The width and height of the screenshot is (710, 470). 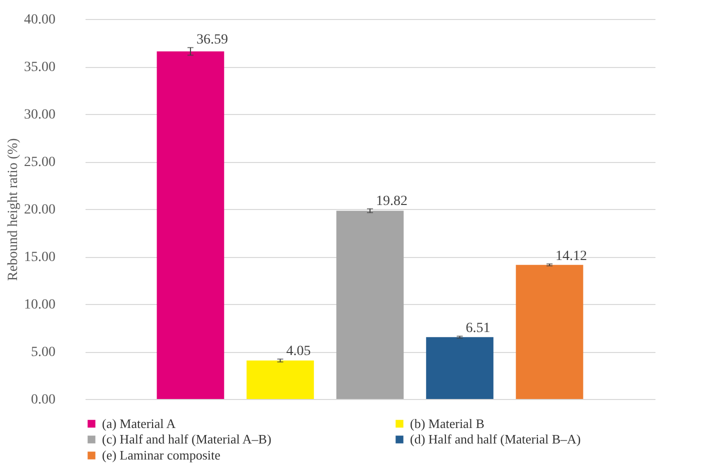 What do you see at coordinates (43, 400) in the screenshot?
I see `y-tick-label: 0.00` at bounding box center [43, 400].